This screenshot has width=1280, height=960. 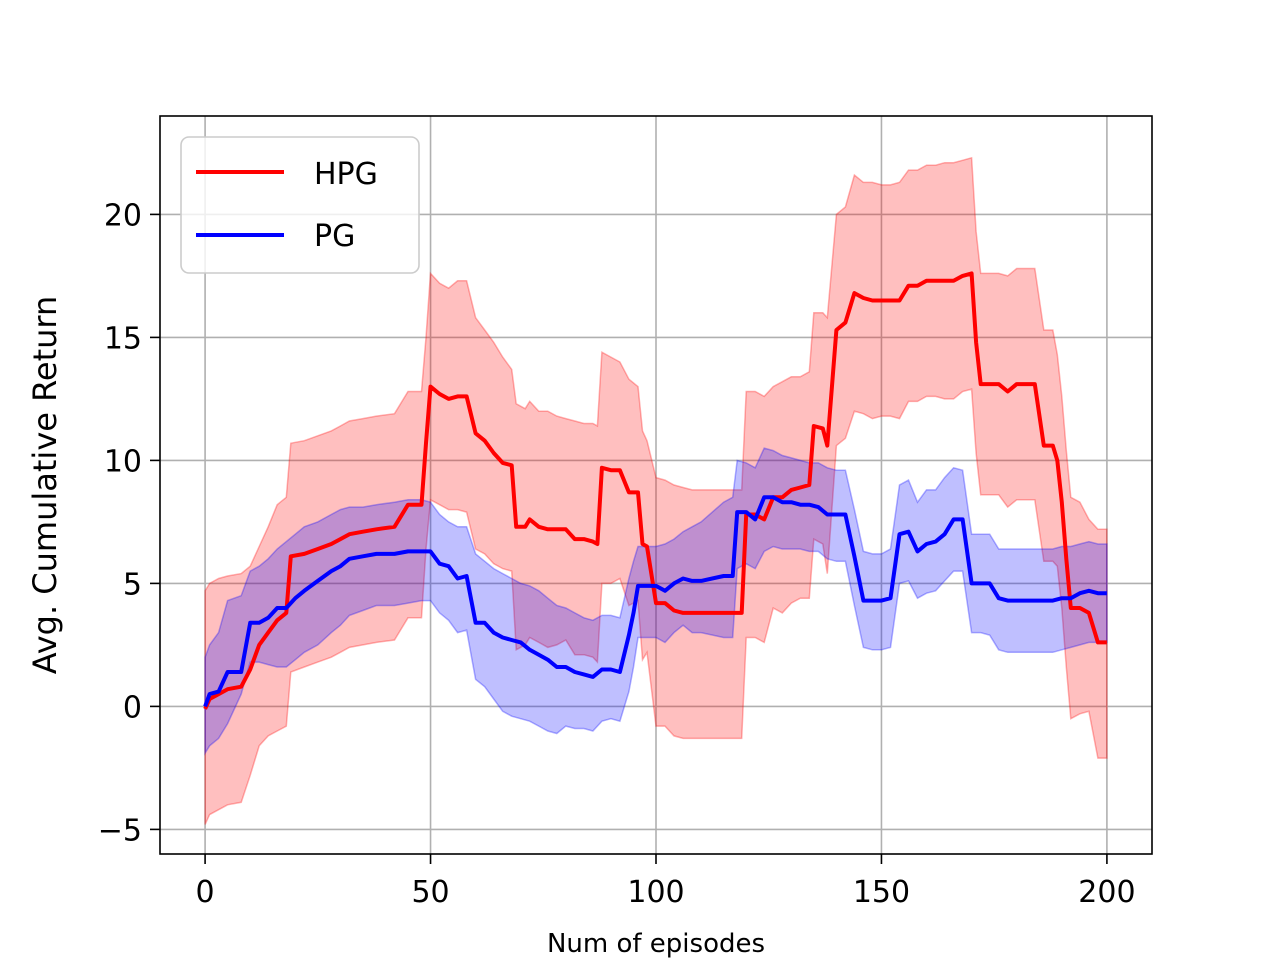 What do you see at coordinates (132, 584) in the screenshot?
I see `y-tick-label: 5` at bounding box center [132, 584].